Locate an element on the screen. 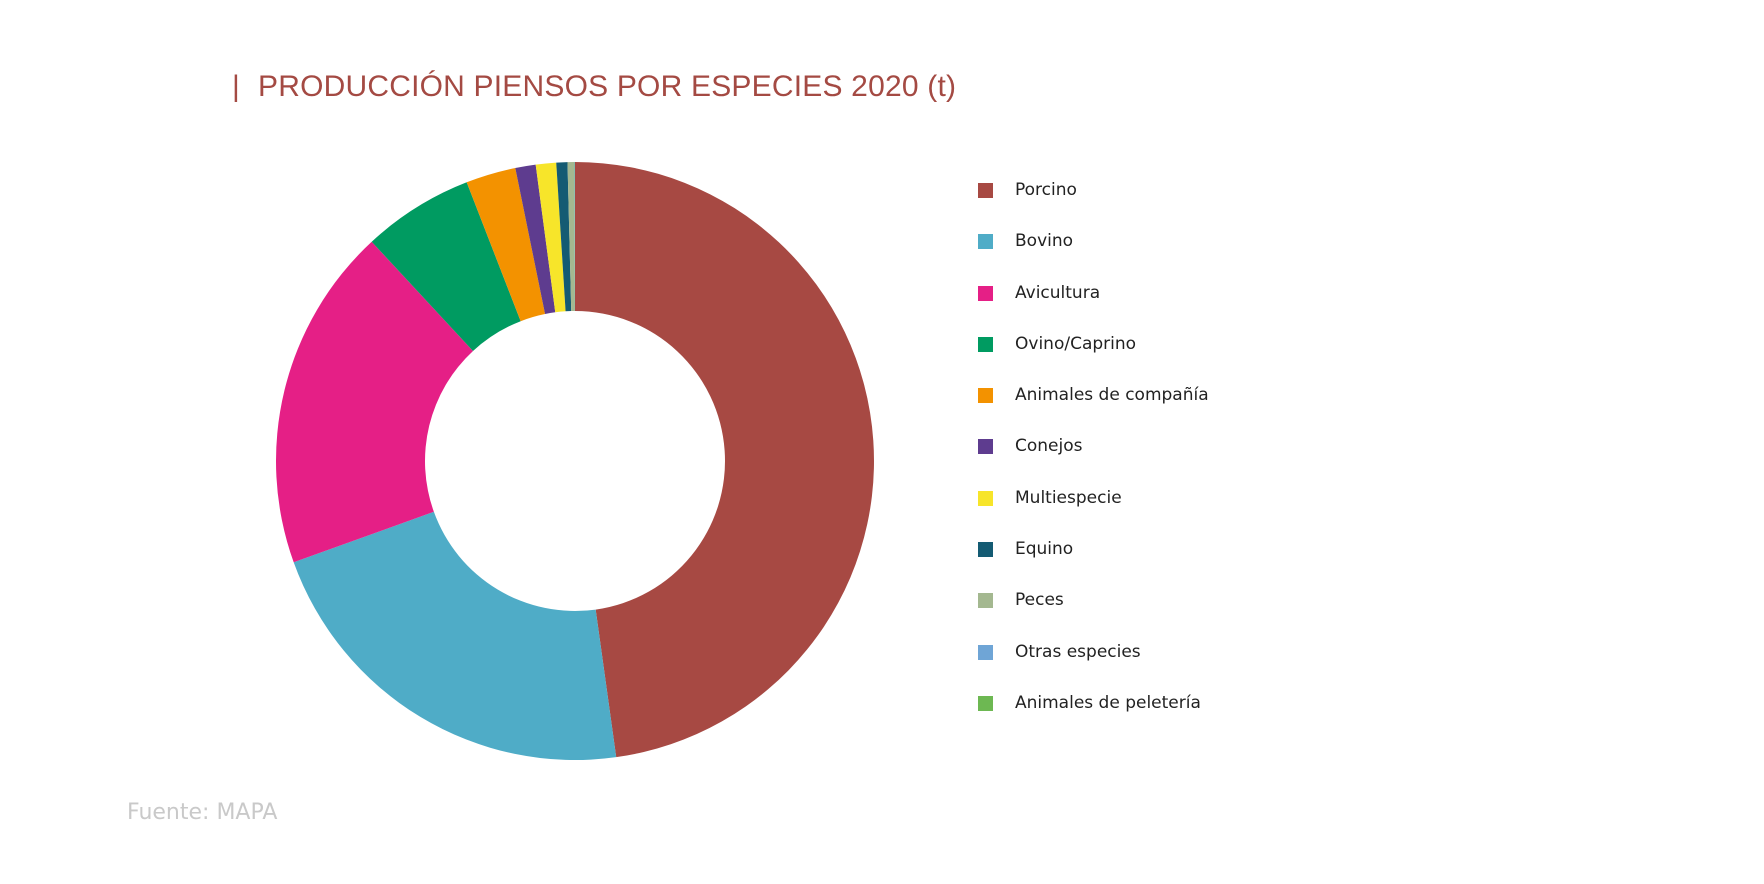  legend-label-3: Ovino/Caprino is located at coordinates (1076, 343).